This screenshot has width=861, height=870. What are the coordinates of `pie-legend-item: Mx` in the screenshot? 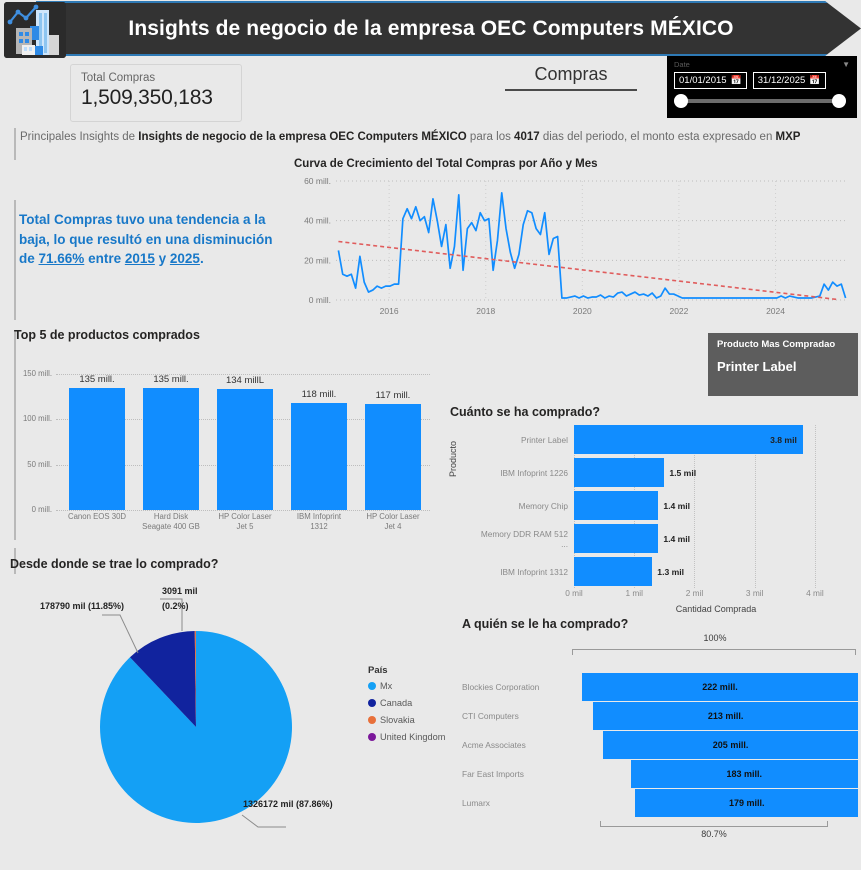 It's located at (406, 686).